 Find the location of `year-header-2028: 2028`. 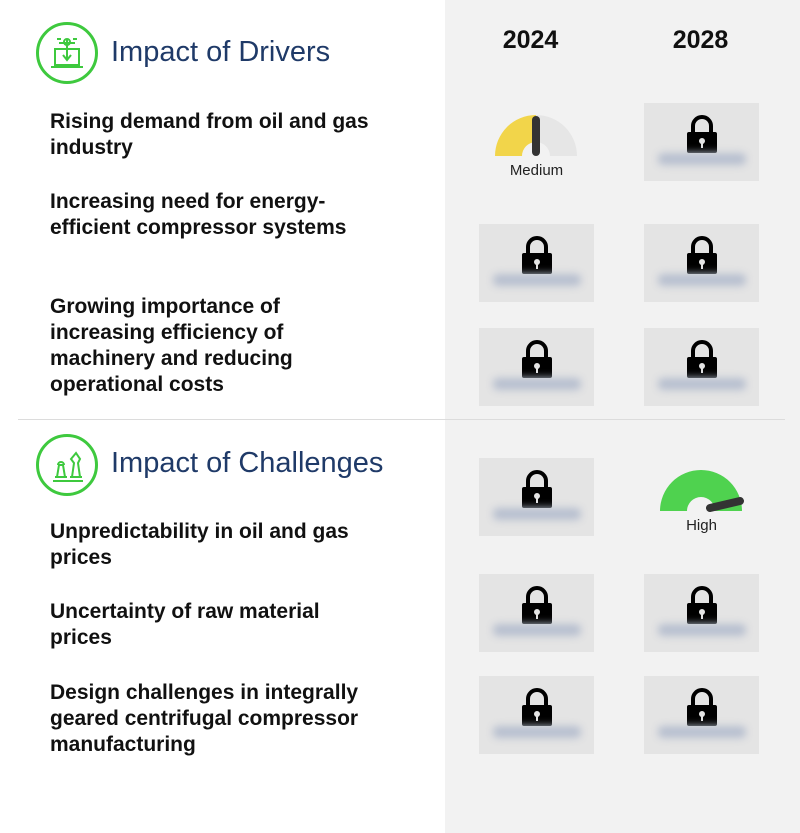

year-header-2028: 2028 is located at coordinates (700, 40).